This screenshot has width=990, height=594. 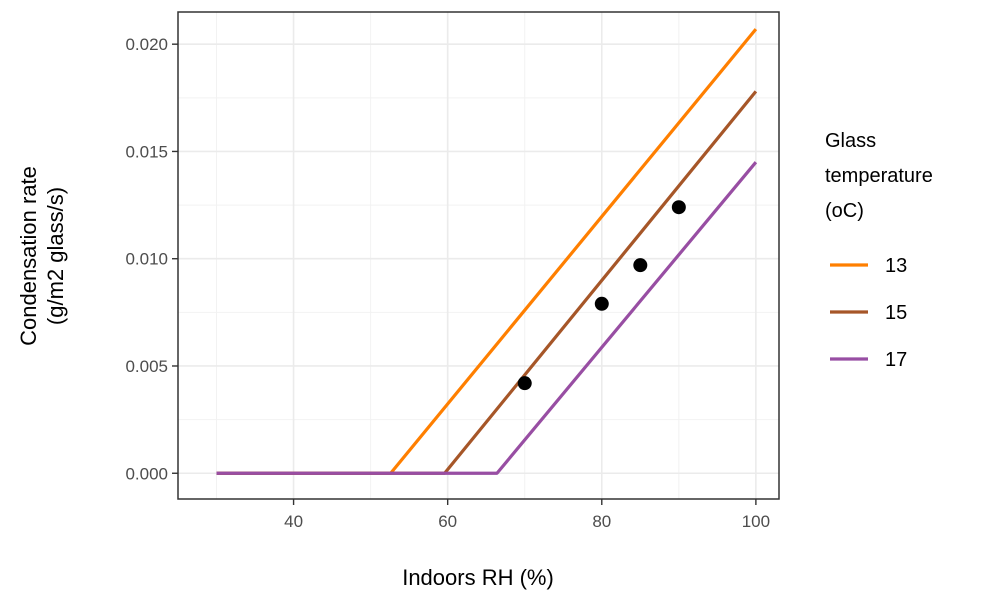 I want to click on y-tick-label: 0.015, so click(x=146, y=151).